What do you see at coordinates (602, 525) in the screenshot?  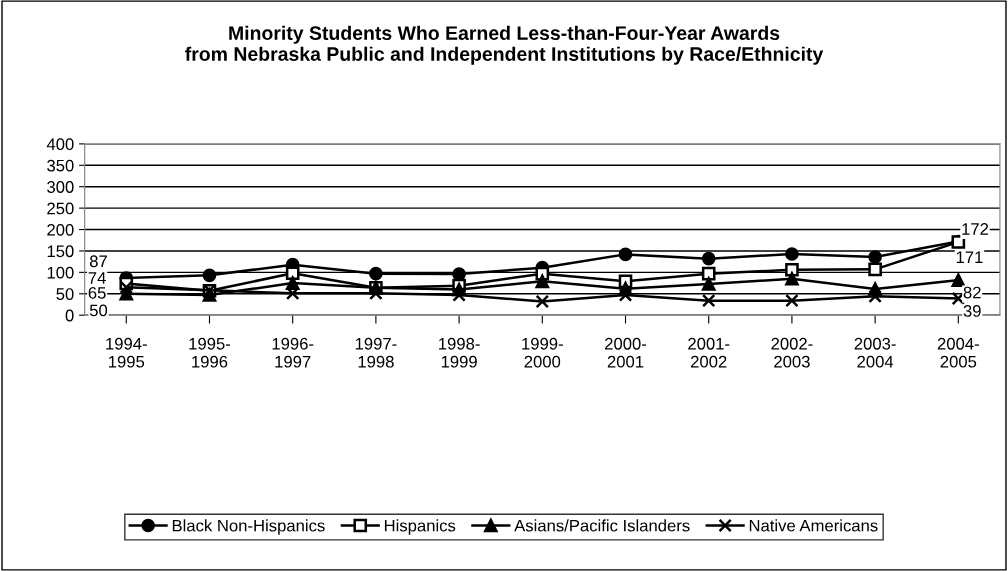 I see `legend-label: Asians/Pacific Islanders` at bounding box center [602, 525].